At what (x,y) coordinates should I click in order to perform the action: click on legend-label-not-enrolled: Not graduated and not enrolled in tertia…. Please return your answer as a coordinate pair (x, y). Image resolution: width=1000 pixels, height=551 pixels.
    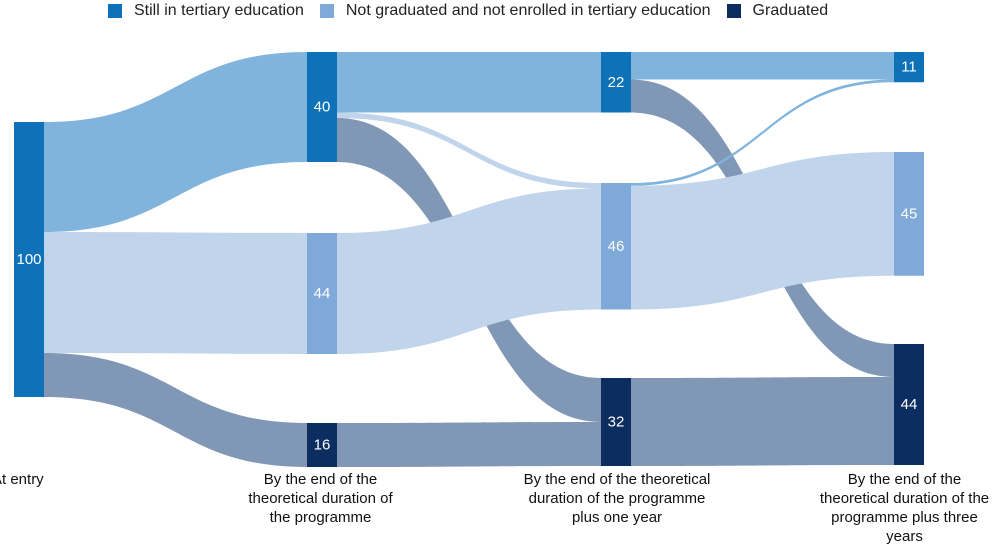
    Looking at the image, I should click on (528, 10).